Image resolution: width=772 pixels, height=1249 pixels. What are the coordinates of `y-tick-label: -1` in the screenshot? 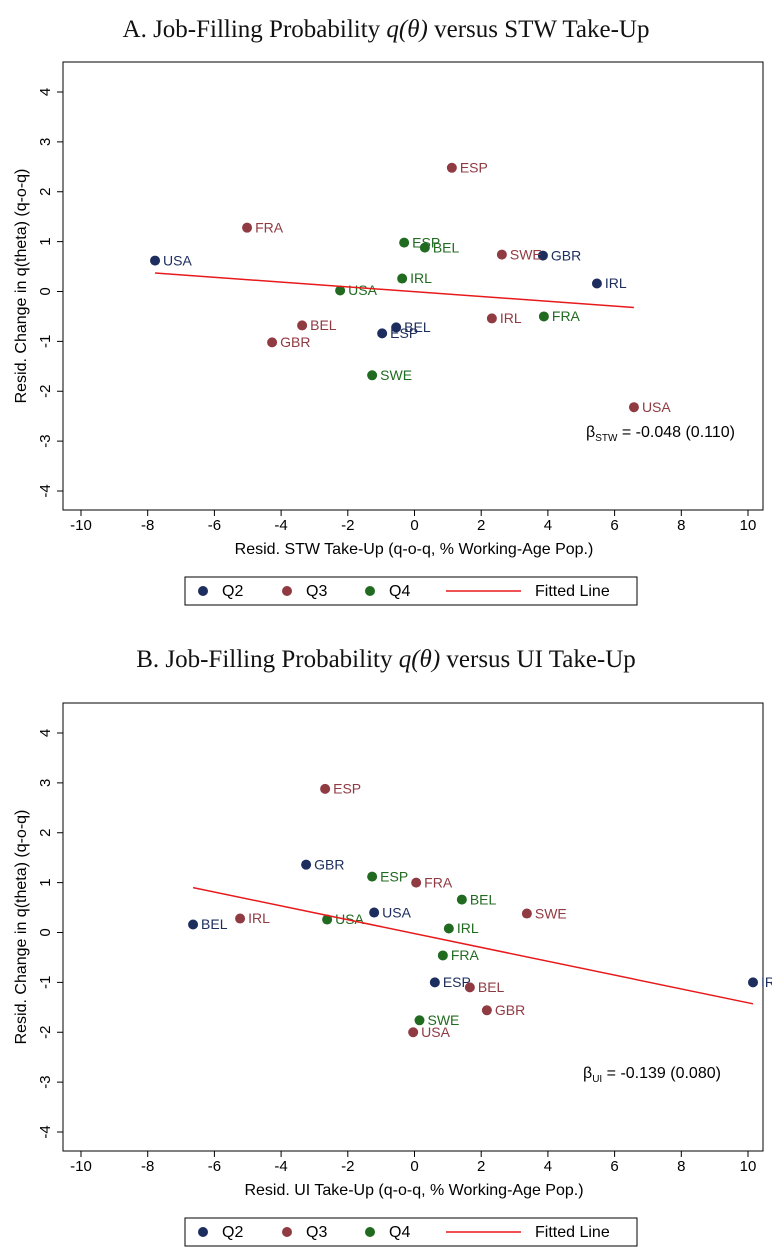 It's located at (45, 982).